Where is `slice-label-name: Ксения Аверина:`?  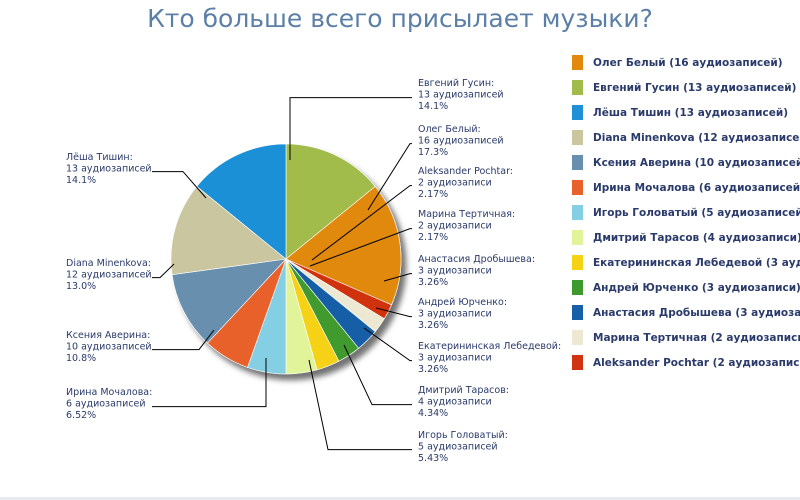 slice-label-name: Ксения Аверина: is located at coordinates (108, 335).